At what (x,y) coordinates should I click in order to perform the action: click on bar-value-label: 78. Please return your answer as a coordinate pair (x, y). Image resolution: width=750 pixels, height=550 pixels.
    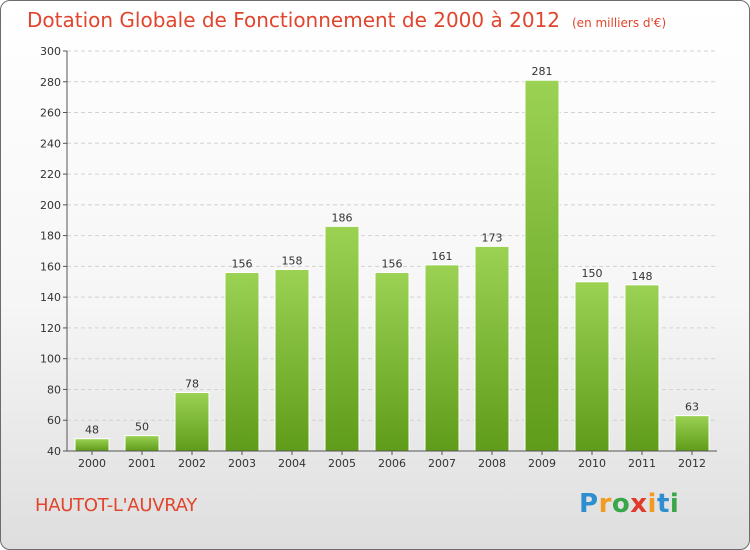
    Looking at the image, I should click on (192, 384).